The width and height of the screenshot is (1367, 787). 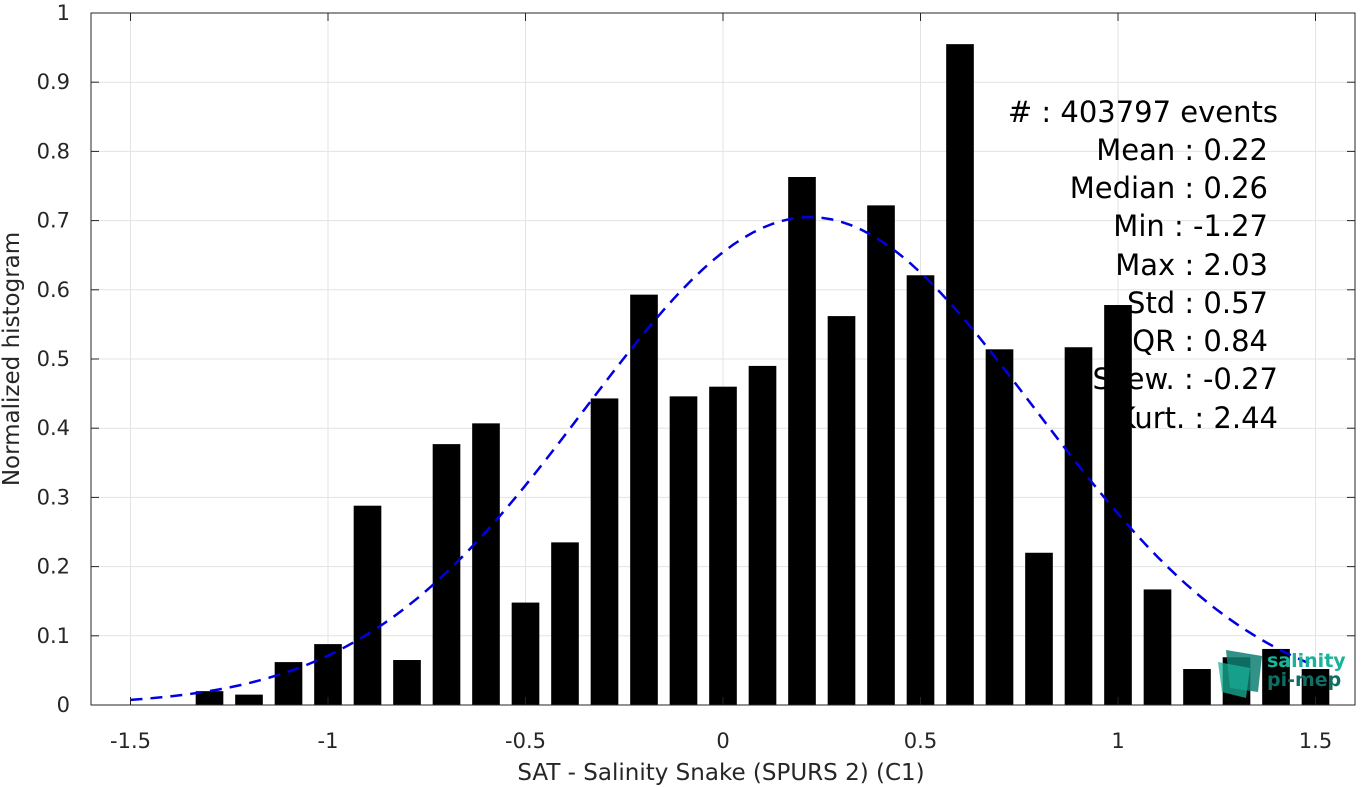 What do you see at coordinates (920, 741) in the screenshot?
I see `x-tick-label: 0.5` at bounding box center [920, 741].